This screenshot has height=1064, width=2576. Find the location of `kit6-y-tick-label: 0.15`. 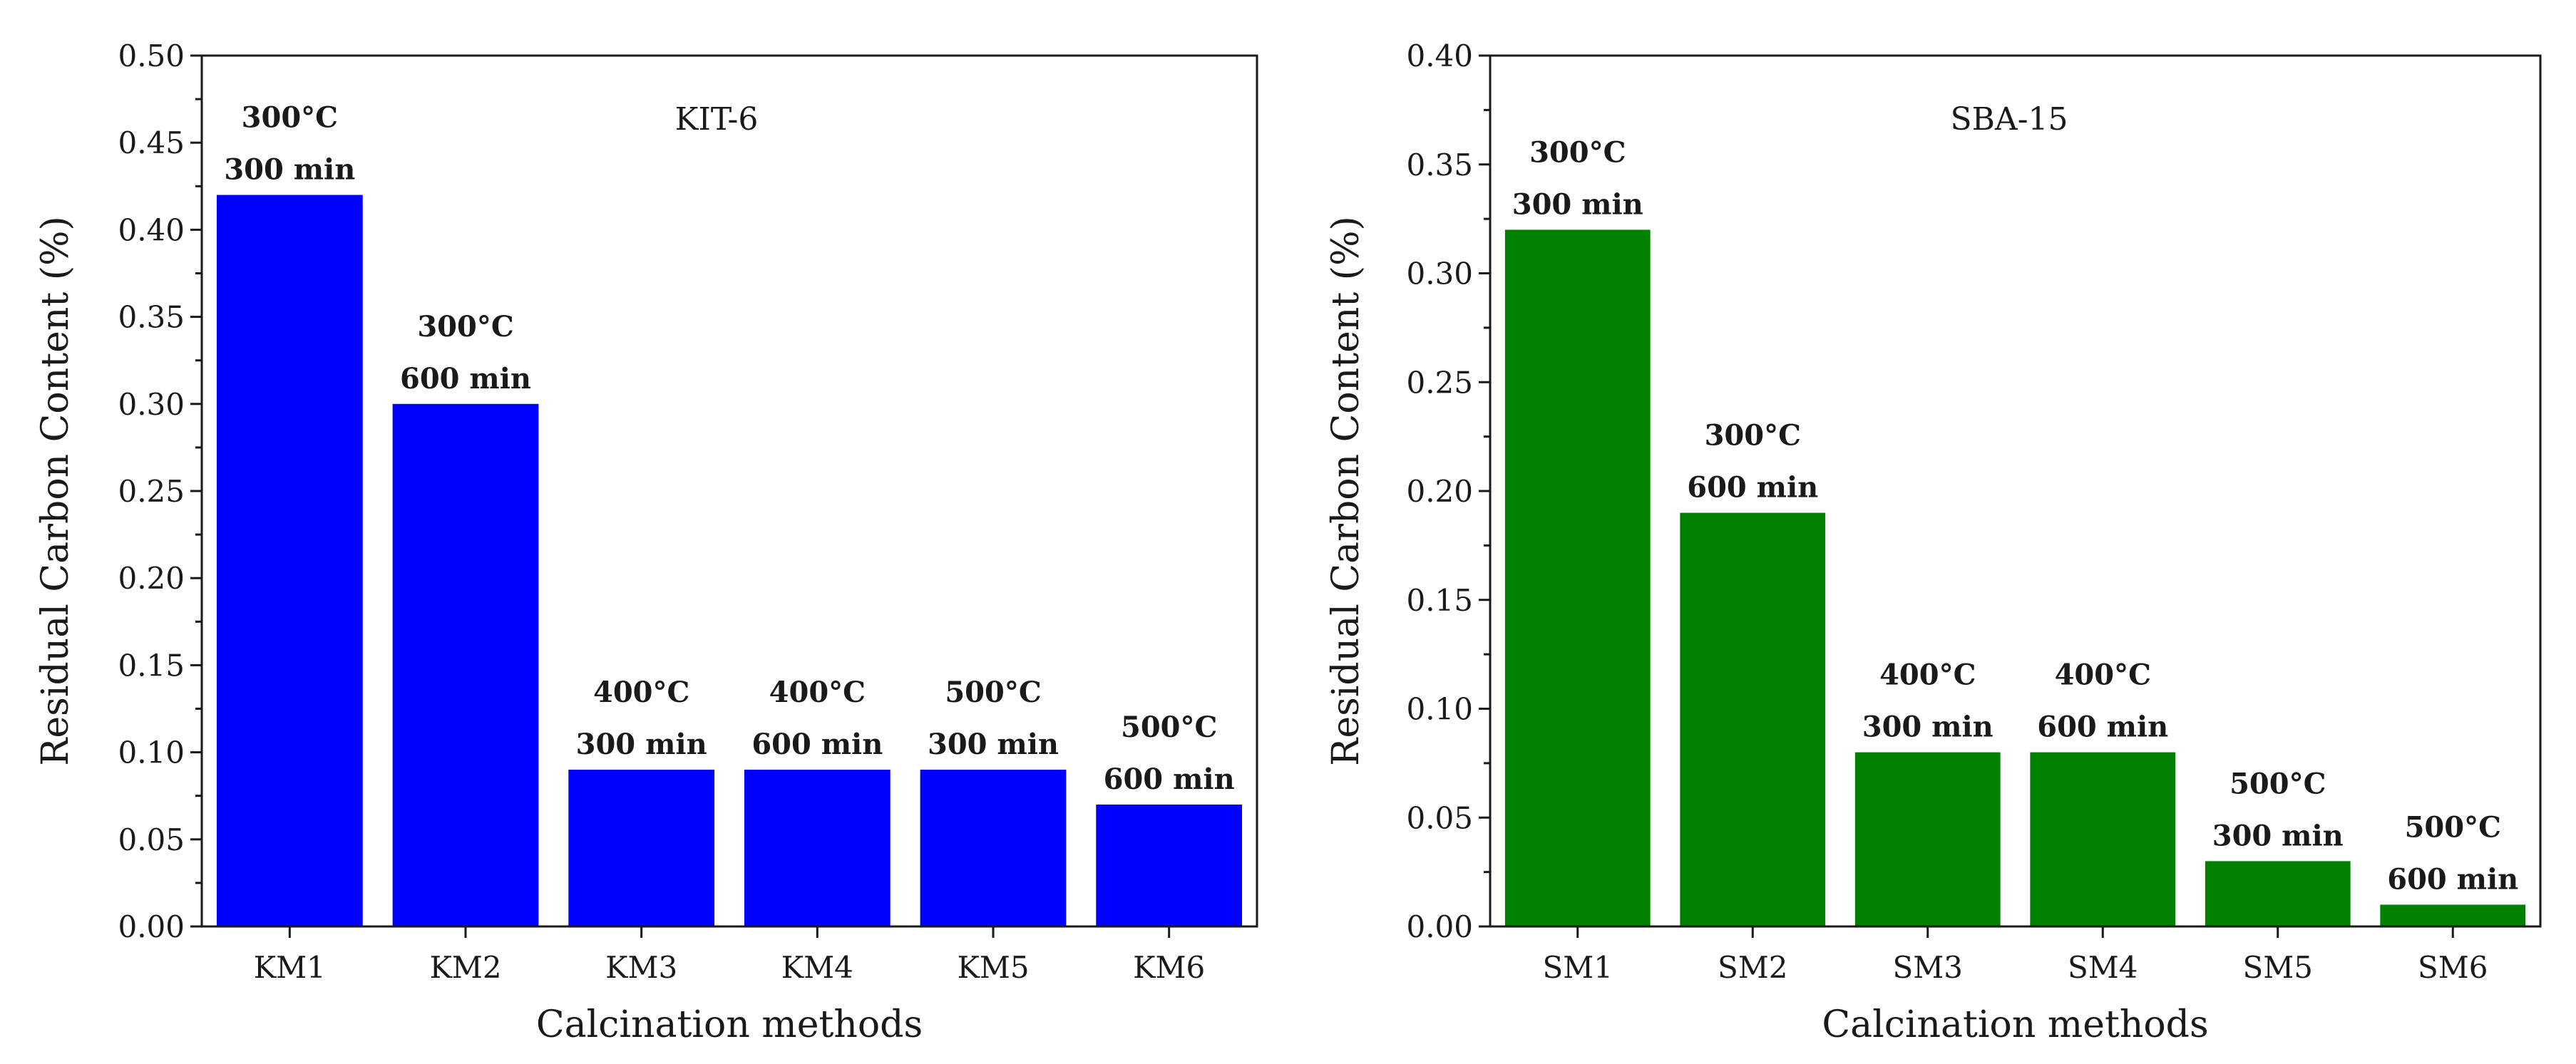

kit6-y-tick-label: 0.15 is located at coordinates (151, 665).